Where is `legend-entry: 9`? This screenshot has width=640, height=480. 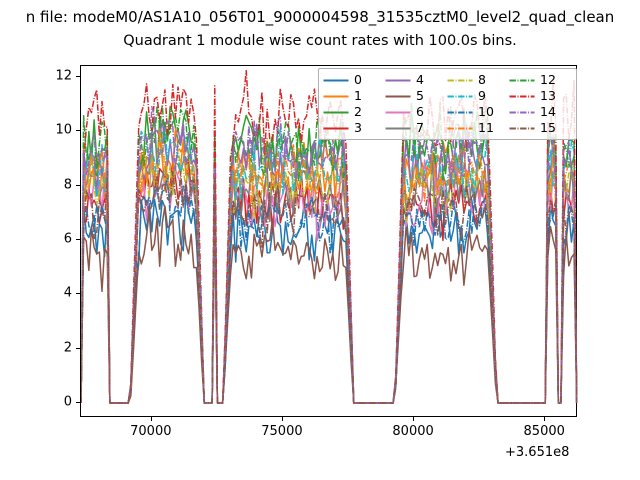
legend-entry: 9 is located at coordinates (478, 95).